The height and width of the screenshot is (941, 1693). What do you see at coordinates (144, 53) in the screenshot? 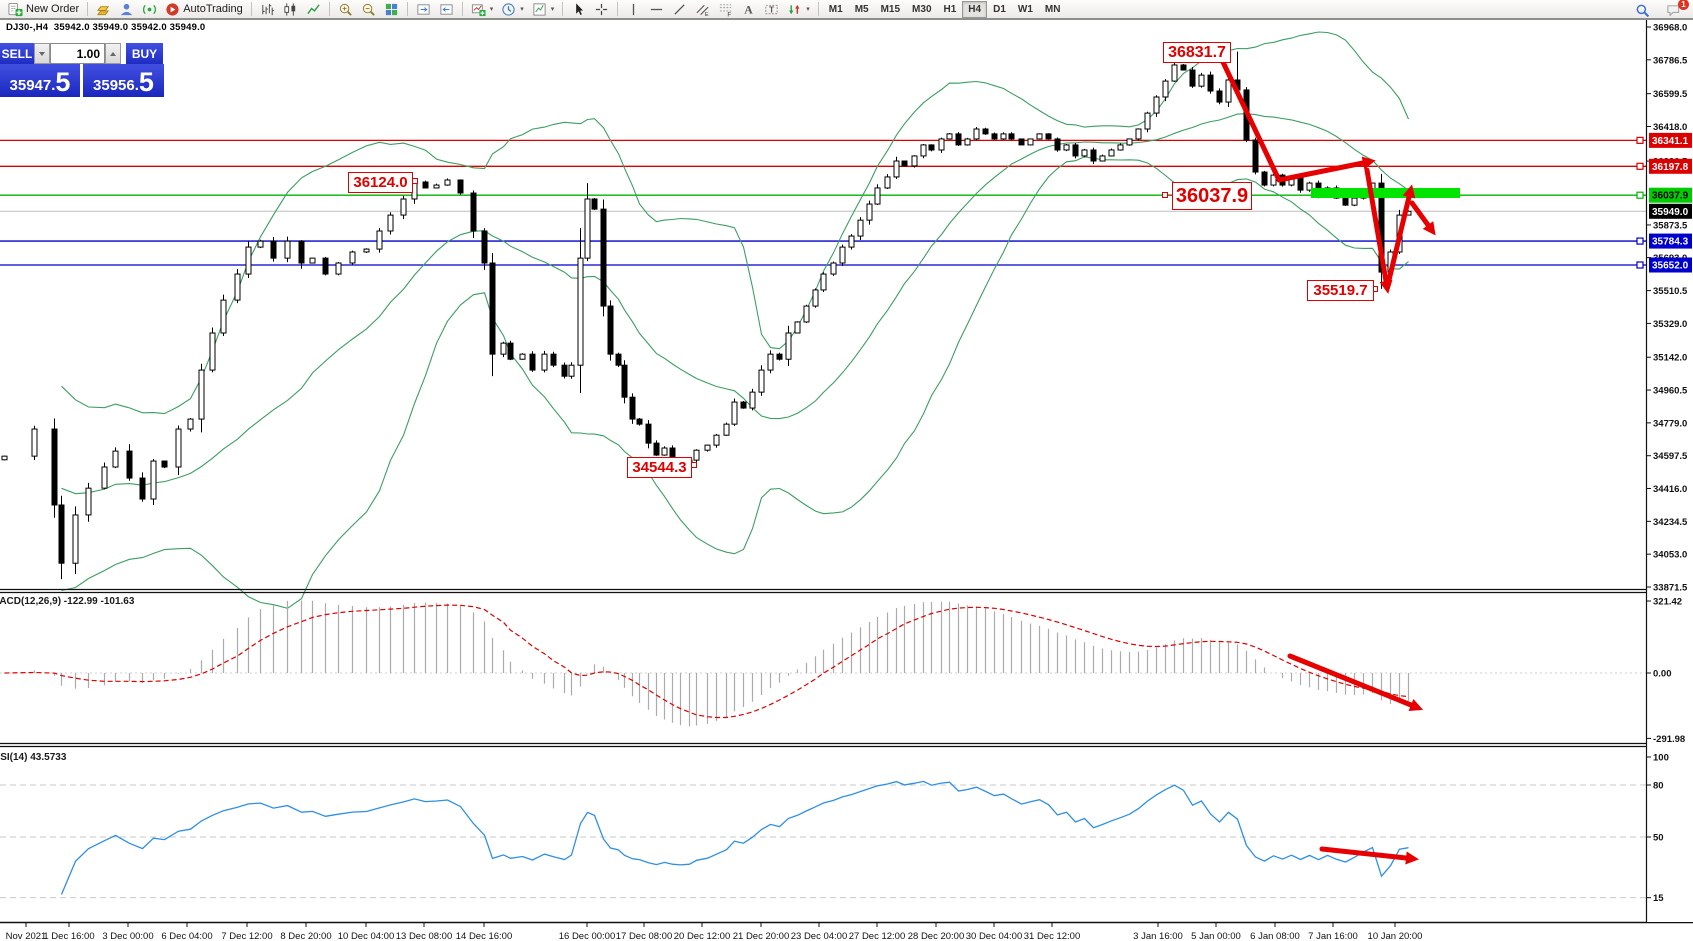
I see `buy-button: BUY` at bounding box center [144, 53].